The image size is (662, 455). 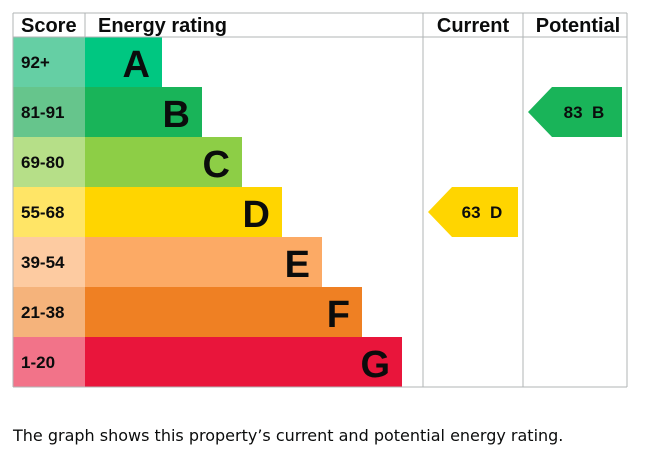 I want to click on band-row-e: 39-54 E, so click(x=167, y=262).